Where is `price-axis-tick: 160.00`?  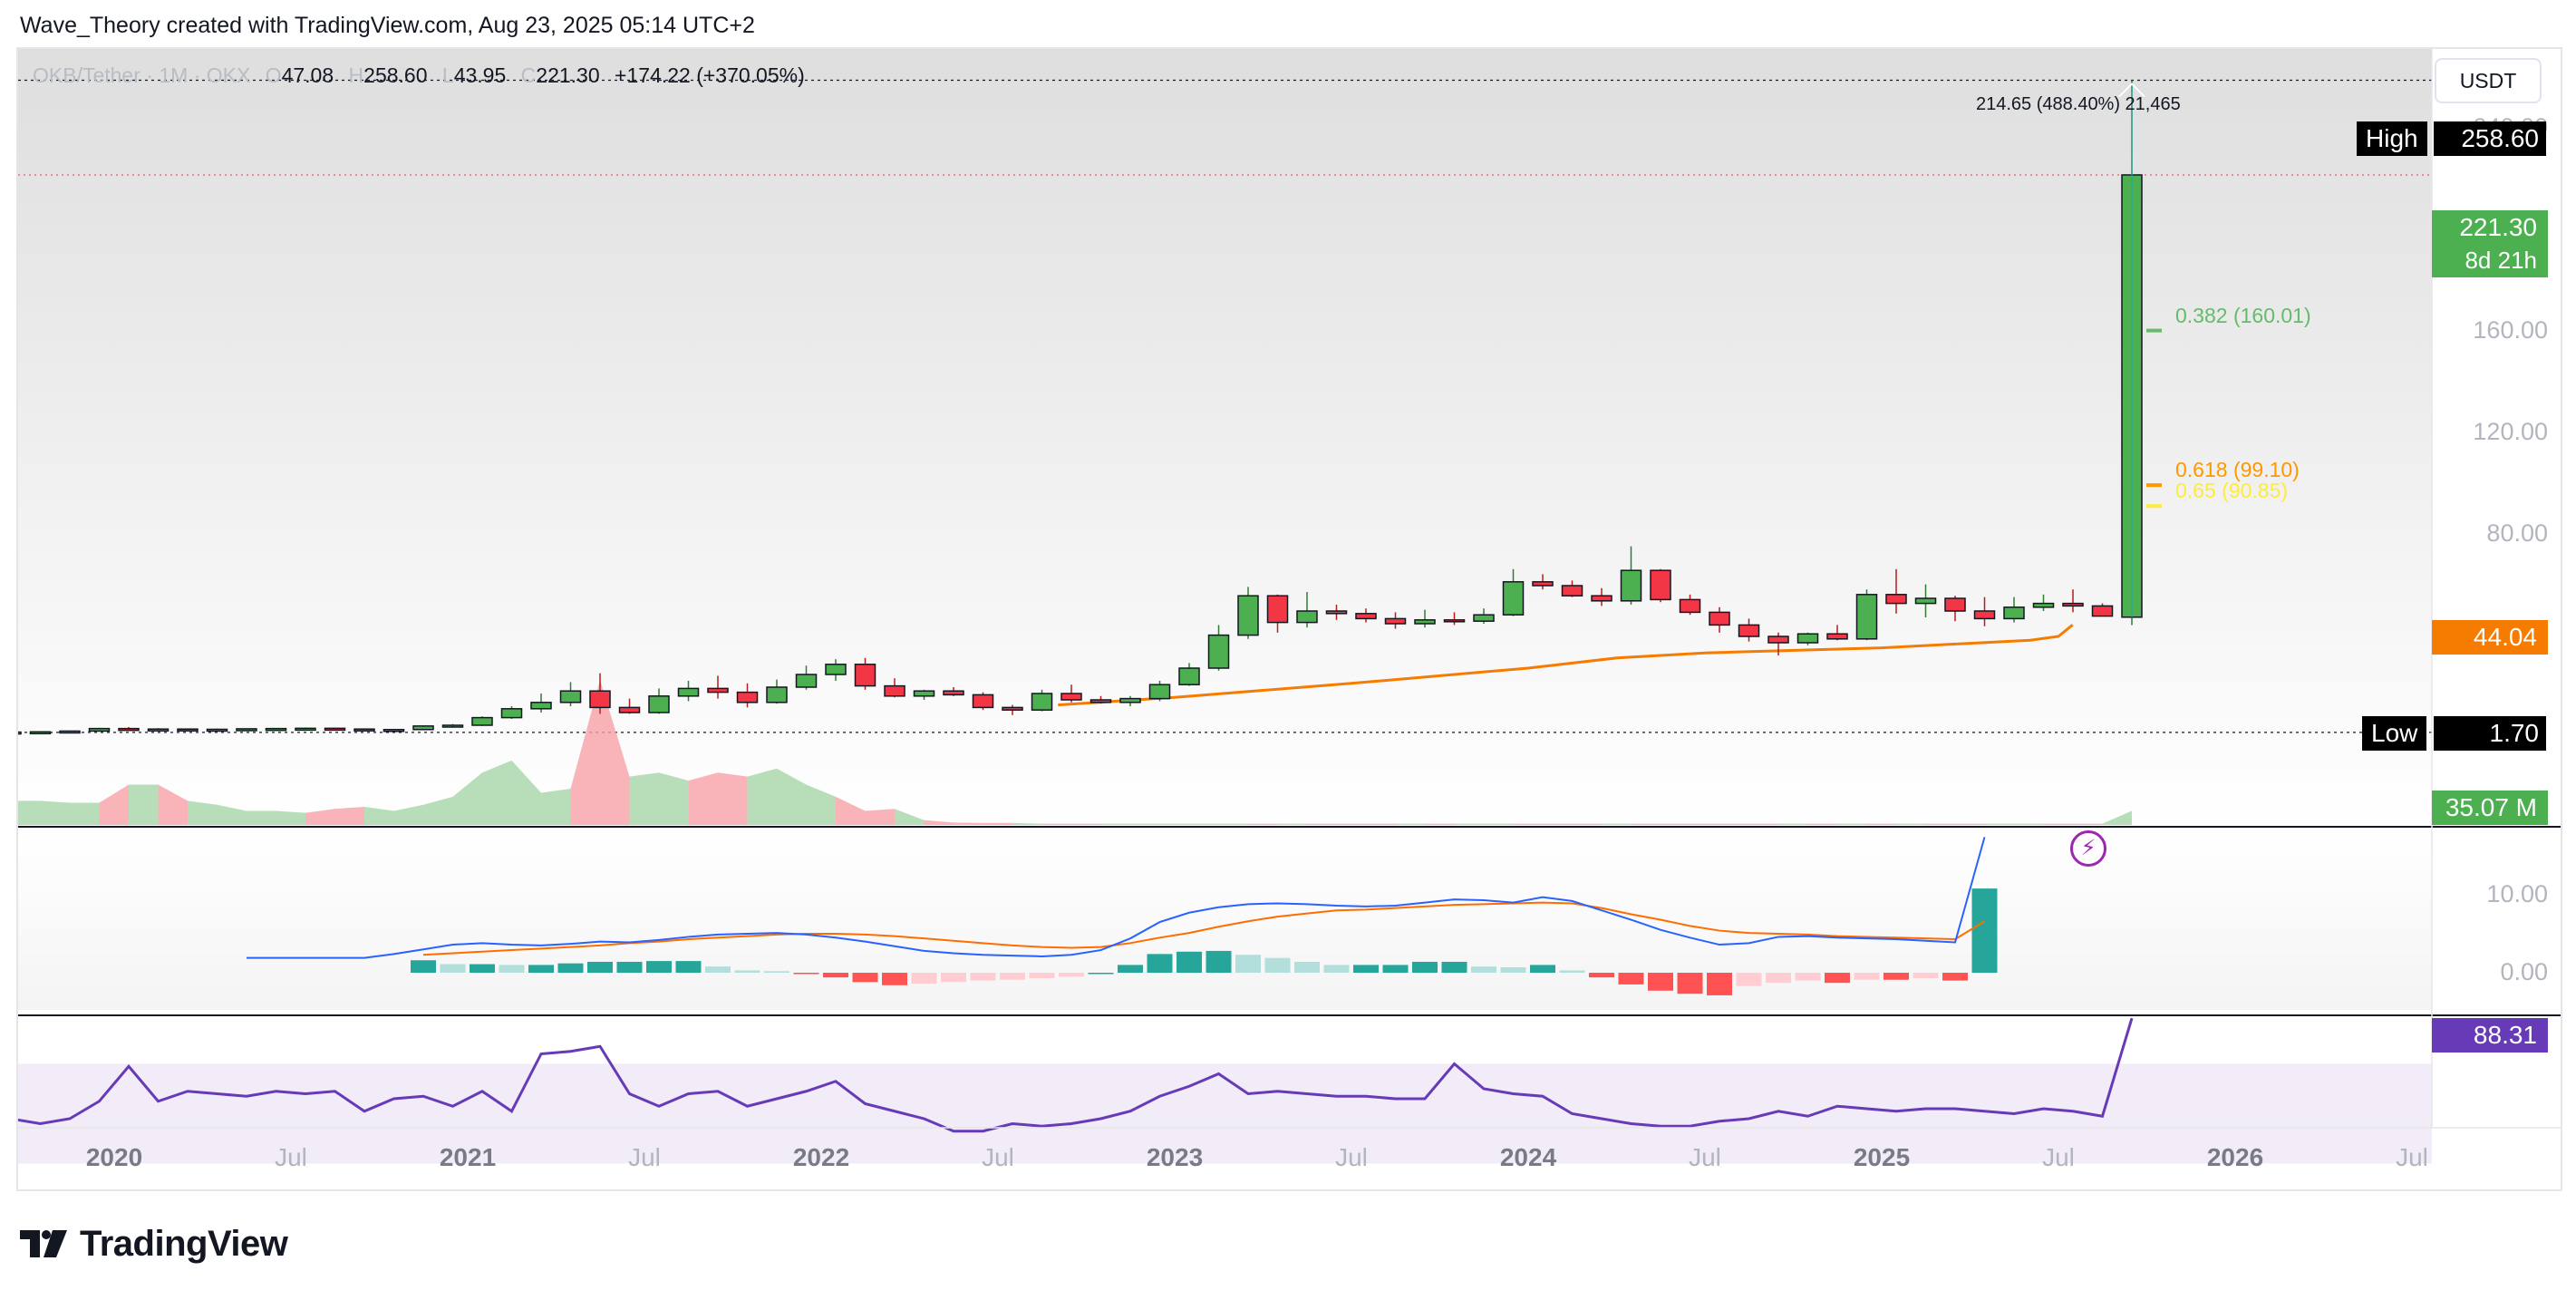 price-axis-tick: 160.00 is located at coordinates (2510, 329).